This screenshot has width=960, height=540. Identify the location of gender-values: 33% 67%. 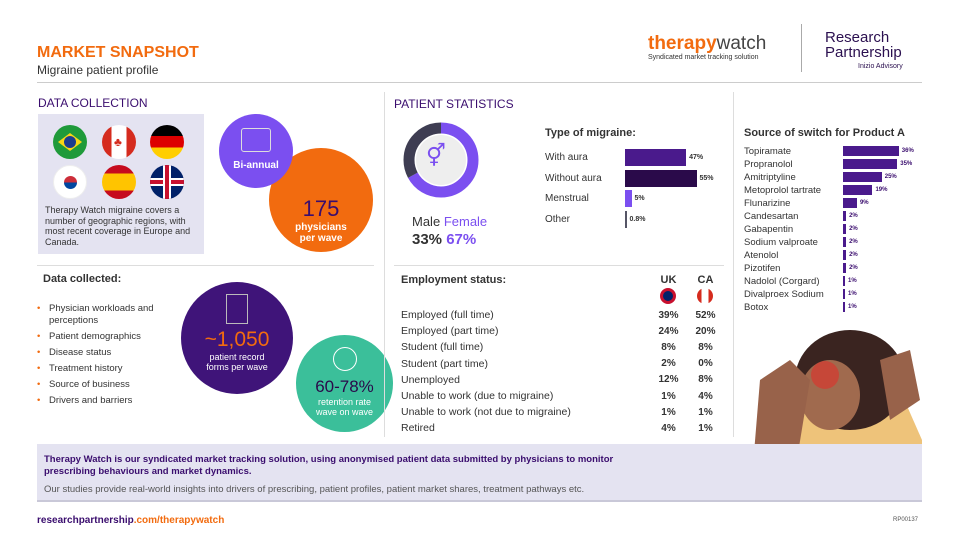
(444, 239).